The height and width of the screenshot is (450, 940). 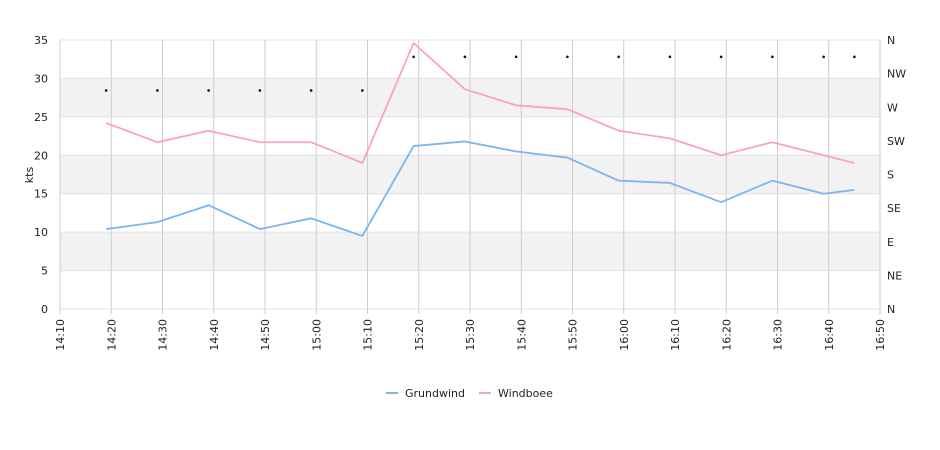 What do you see at coordinates (316, 335) in the screenshot?
I see `x-tick-label: 15:00` at bounding box center [316, 335].